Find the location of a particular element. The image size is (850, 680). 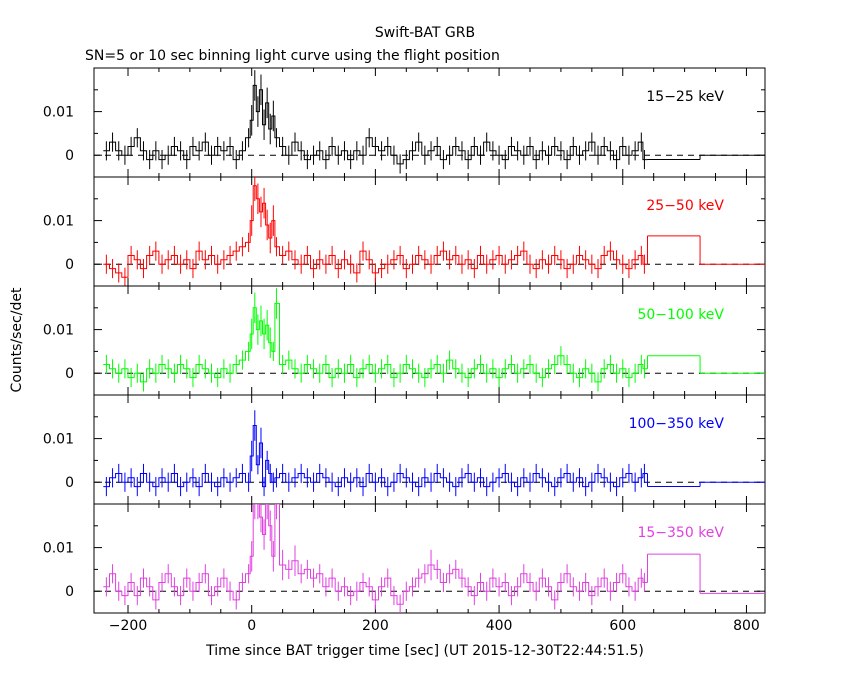

band-label: 50−100 keV is located at coordinates (680, 315).